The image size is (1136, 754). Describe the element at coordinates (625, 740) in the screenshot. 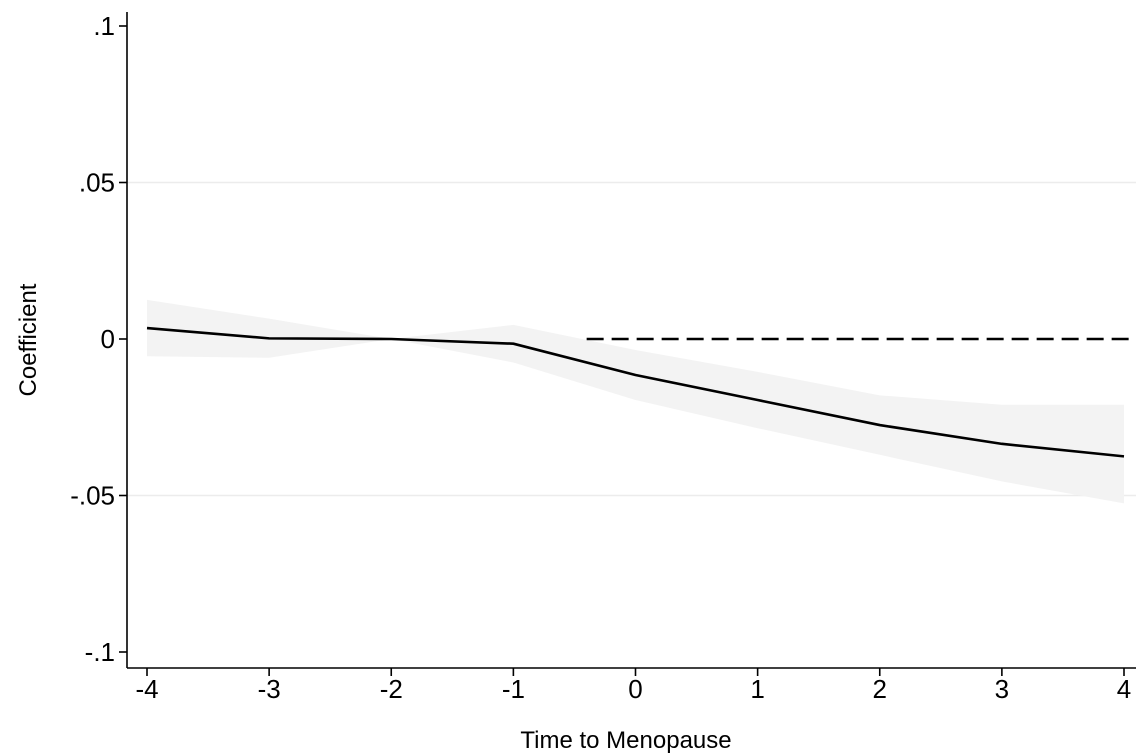

I see `x-axis-title: Time to Menopause` at that location.